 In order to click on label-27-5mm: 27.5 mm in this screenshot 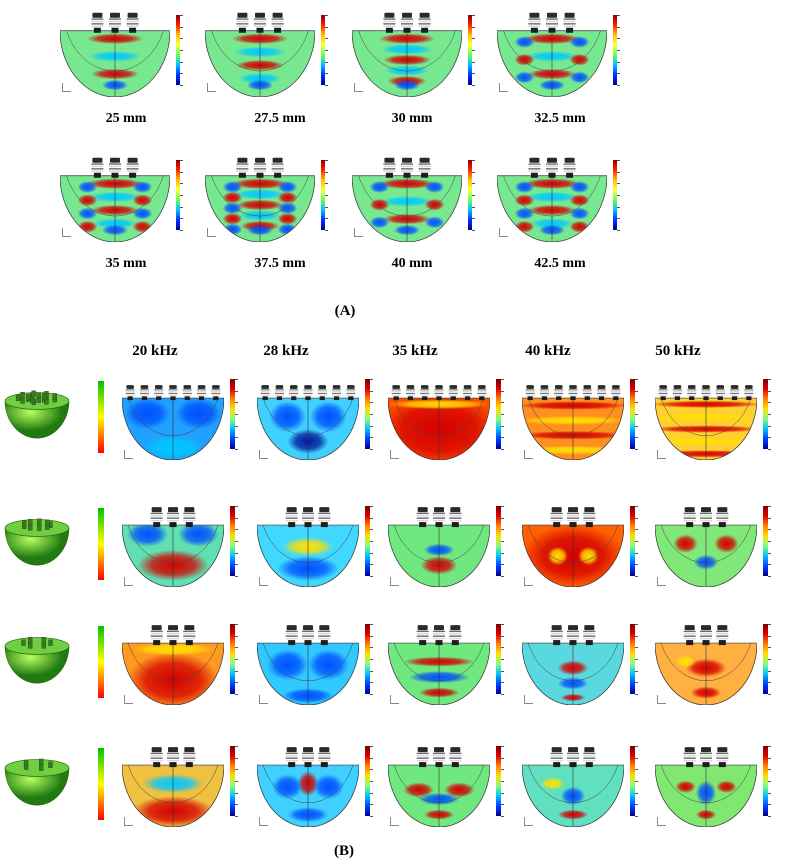, I will do `click(280, 118)`.